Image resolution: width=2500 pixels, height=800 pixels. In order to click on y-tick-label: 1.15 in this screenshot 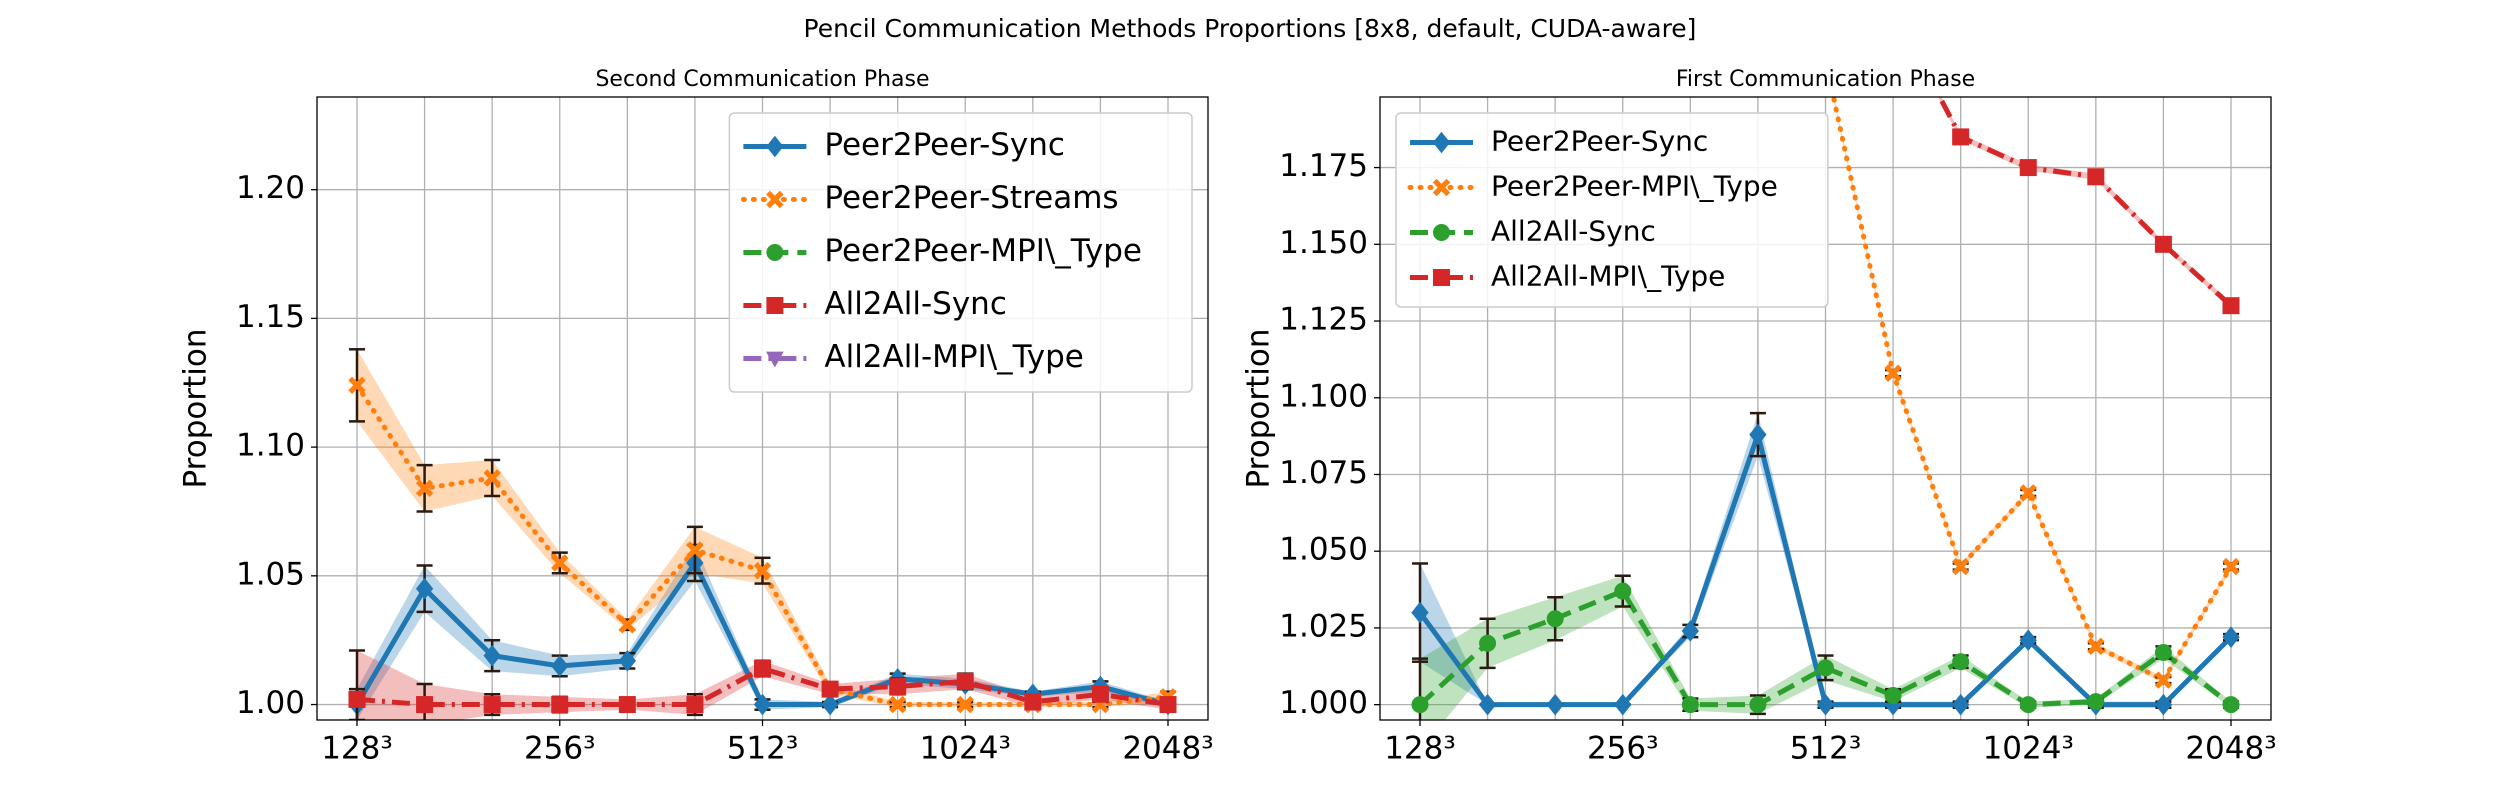, I will do `click(270, 317)`.